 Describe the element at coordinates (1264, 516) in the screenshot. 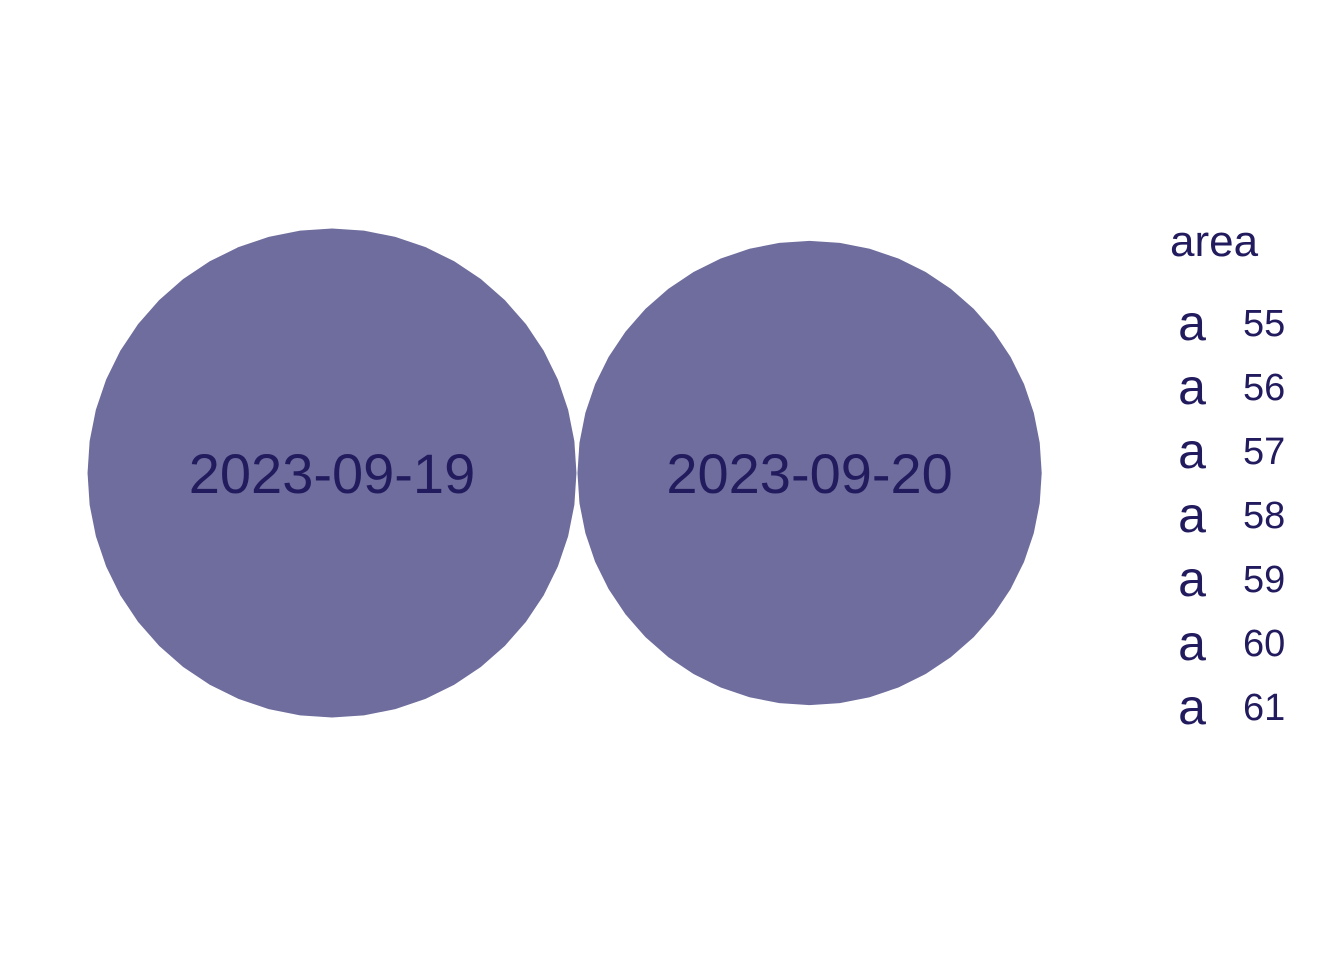

I see `legend-label: 58` at that location.